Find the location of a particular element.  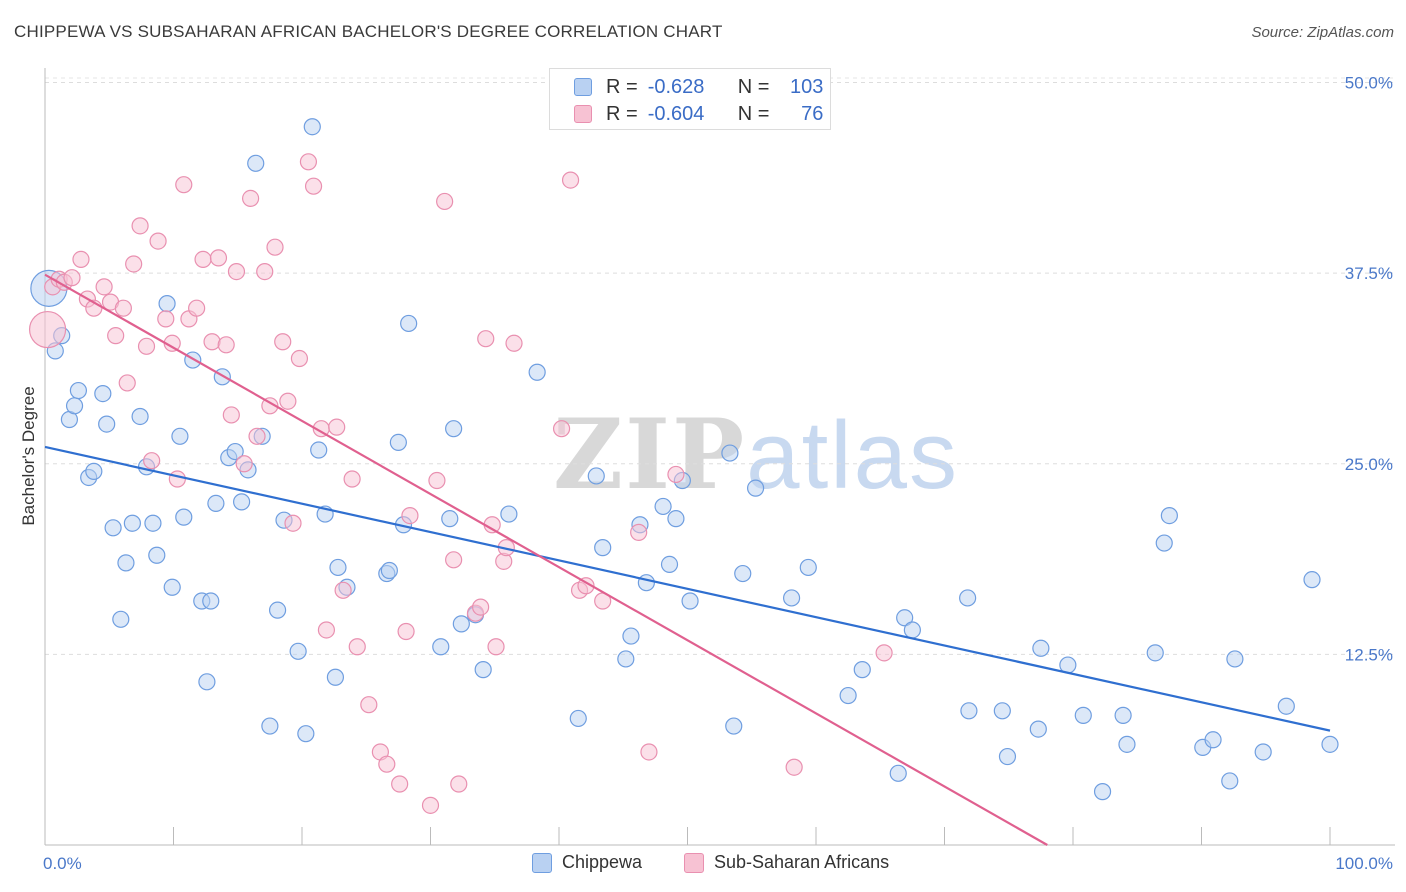

y-tick-label: 50.0% is located at coordinates (1369, 83).